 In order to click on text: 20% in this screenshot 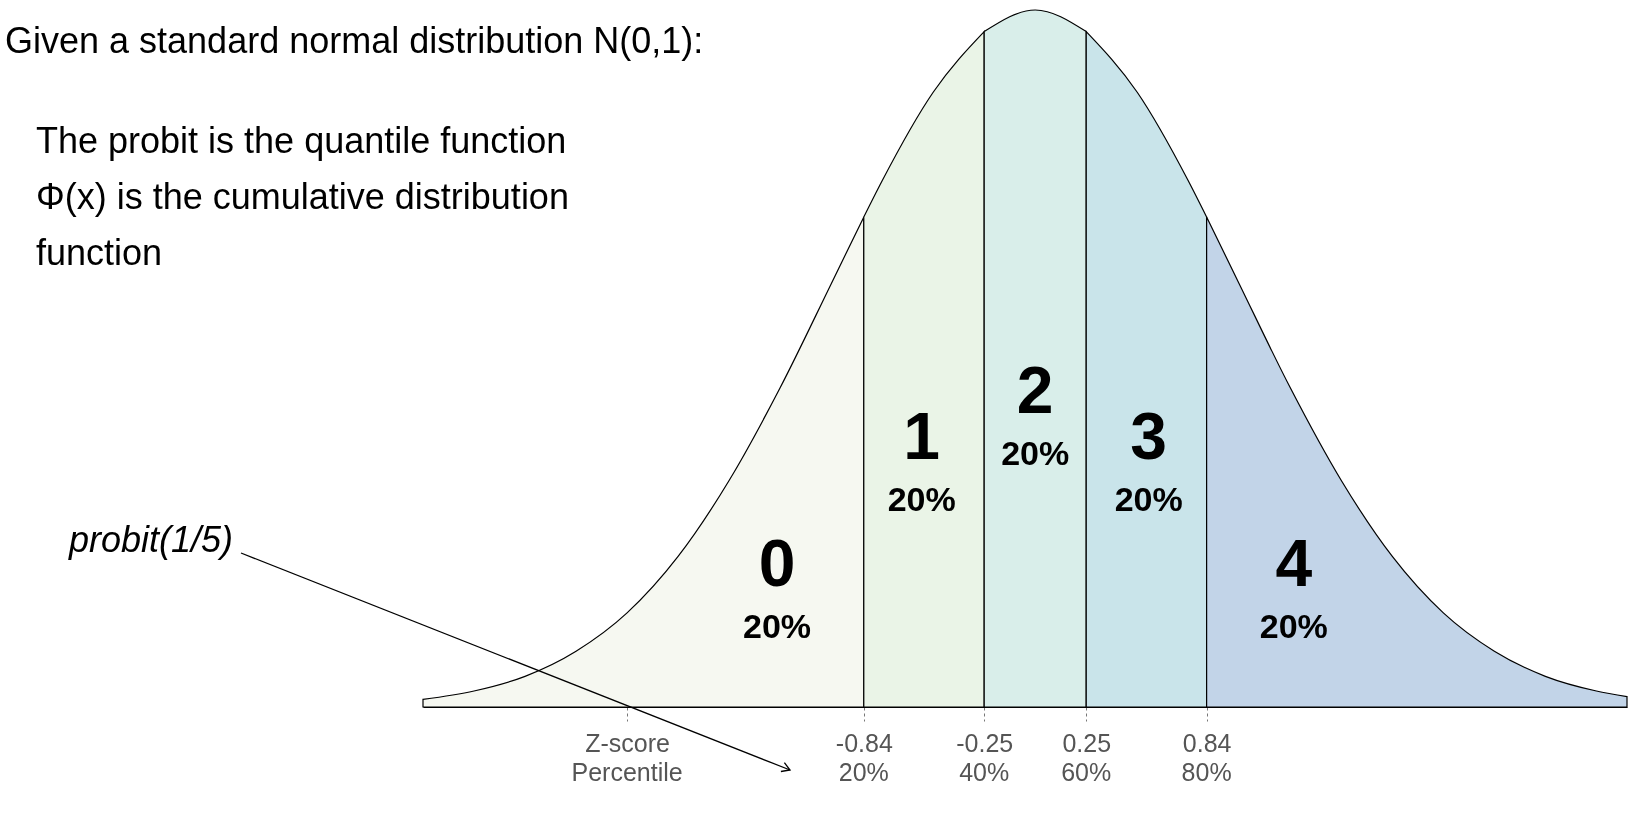, I will do `click(863, 772)`.